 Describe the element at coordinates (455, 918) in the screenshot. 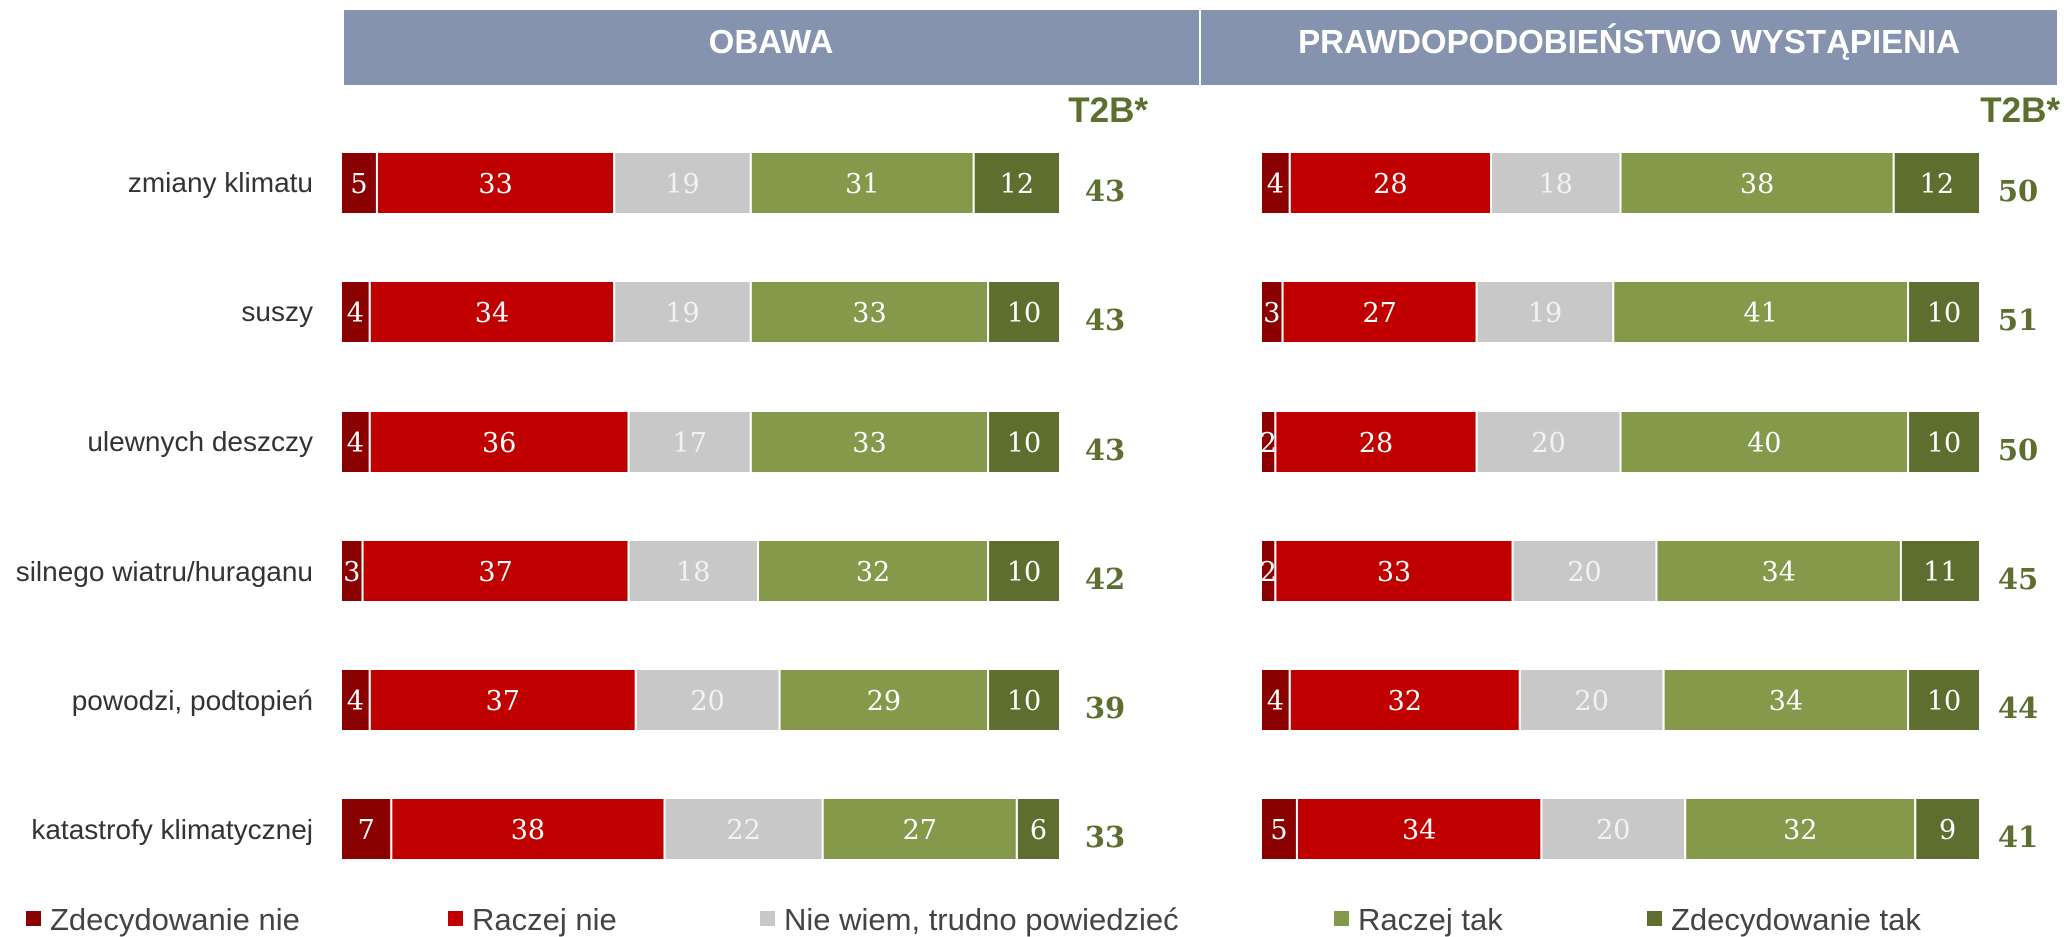

I see `legend-swatch-raczej-nie` at that location.